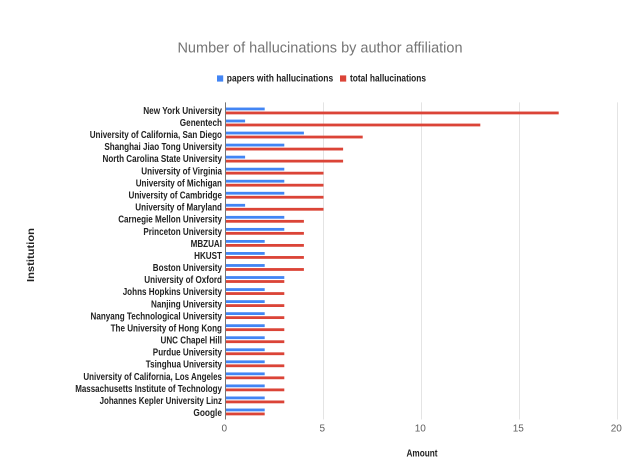 The height and width of the screenshot is (466, 625). I want to click on svg-text:University of California, Los: University of California, Los Angeles, so click(152, 377).